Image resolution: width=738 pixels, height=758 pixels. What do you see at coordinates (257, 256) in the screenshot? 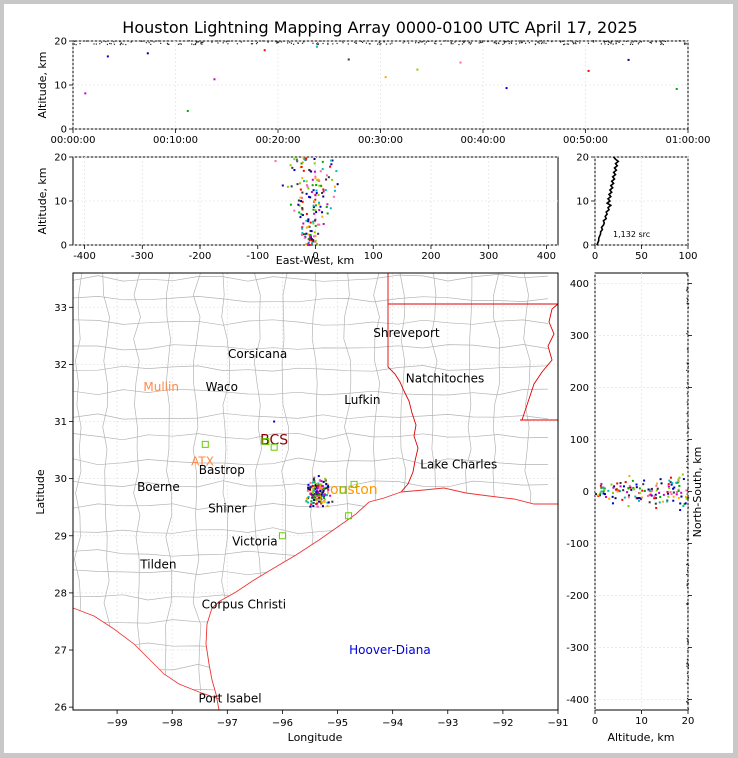
I see `east-west-xtick-label: -100` at bounding box center [257, 256].